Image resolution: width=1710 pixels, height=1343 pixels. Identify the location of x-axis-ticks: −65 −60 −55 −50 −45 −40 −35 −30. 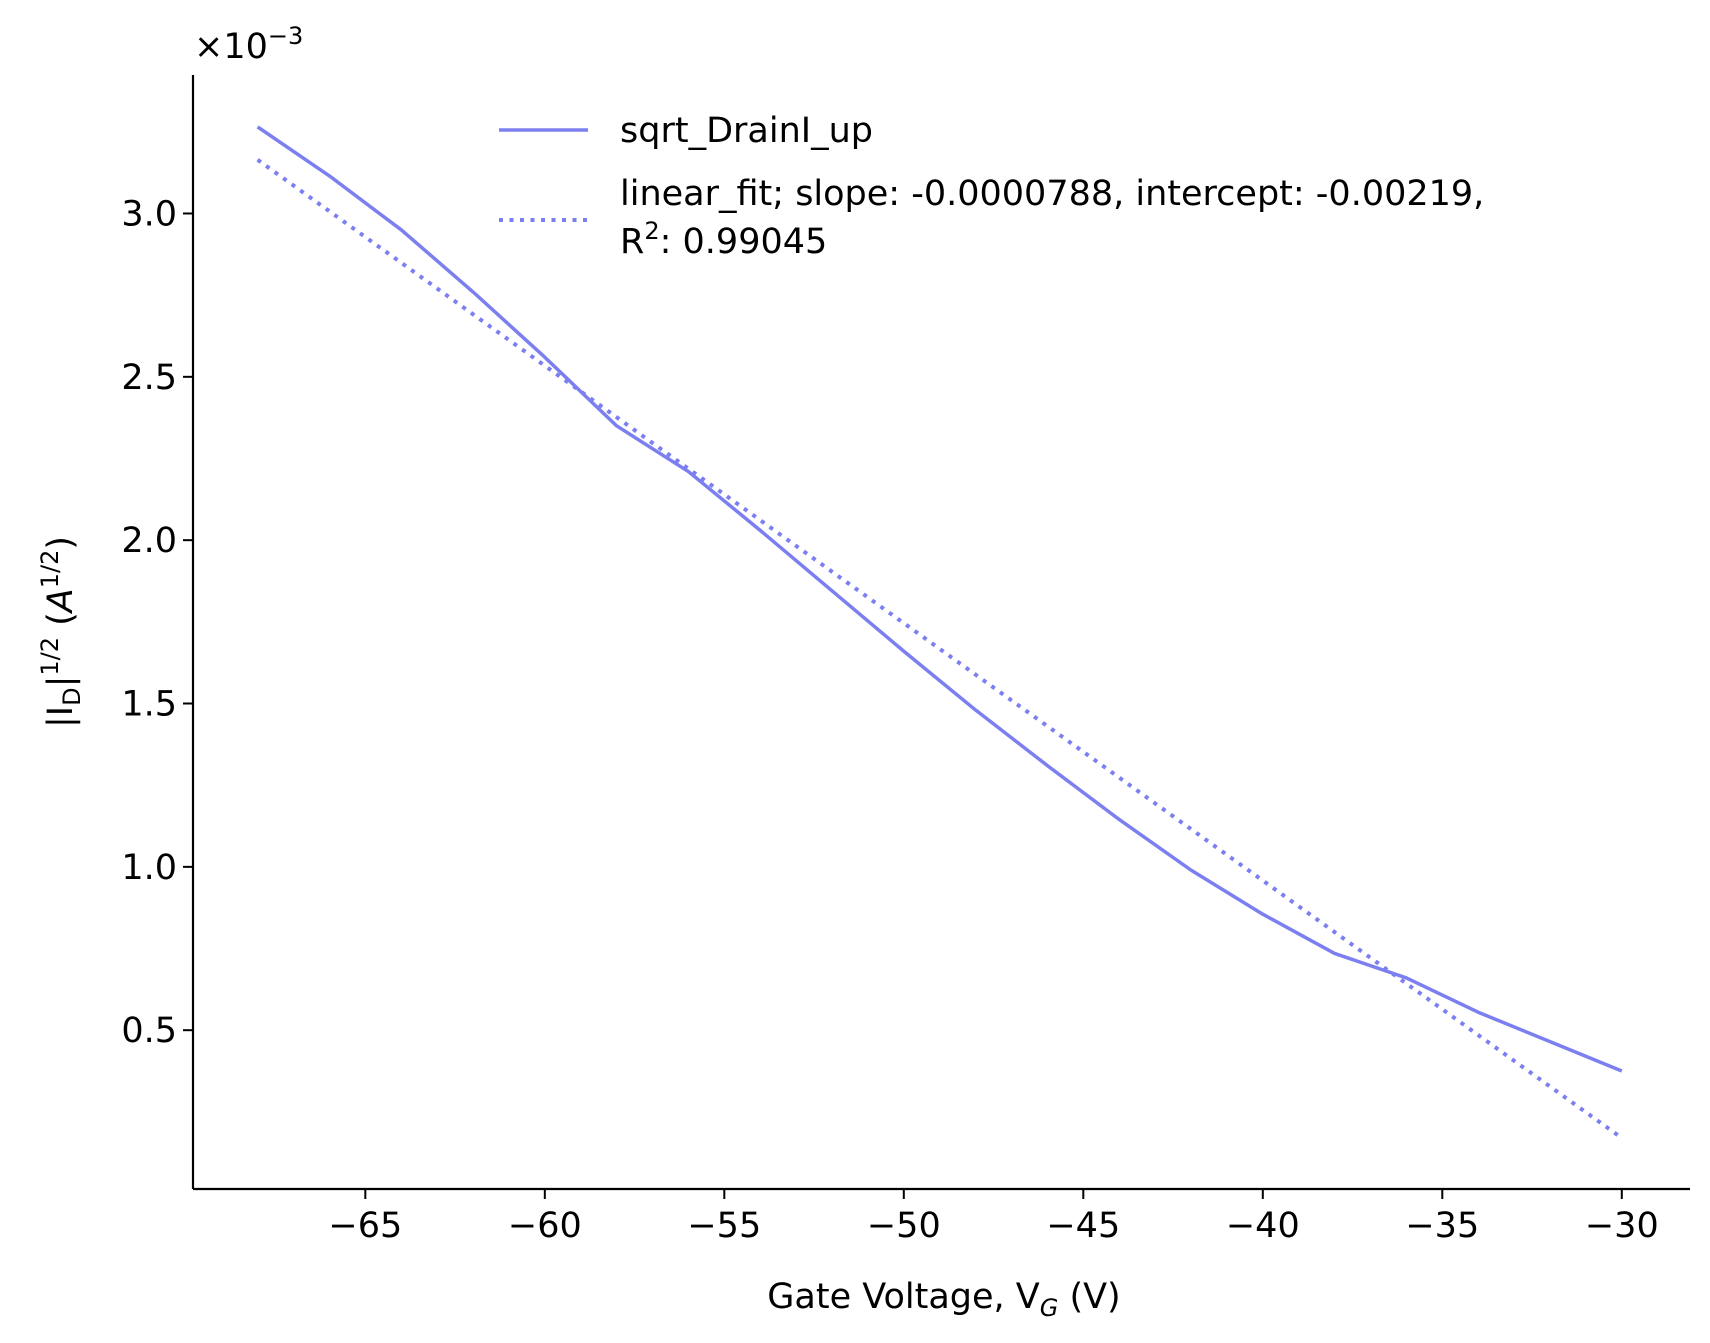
(993, 1217).